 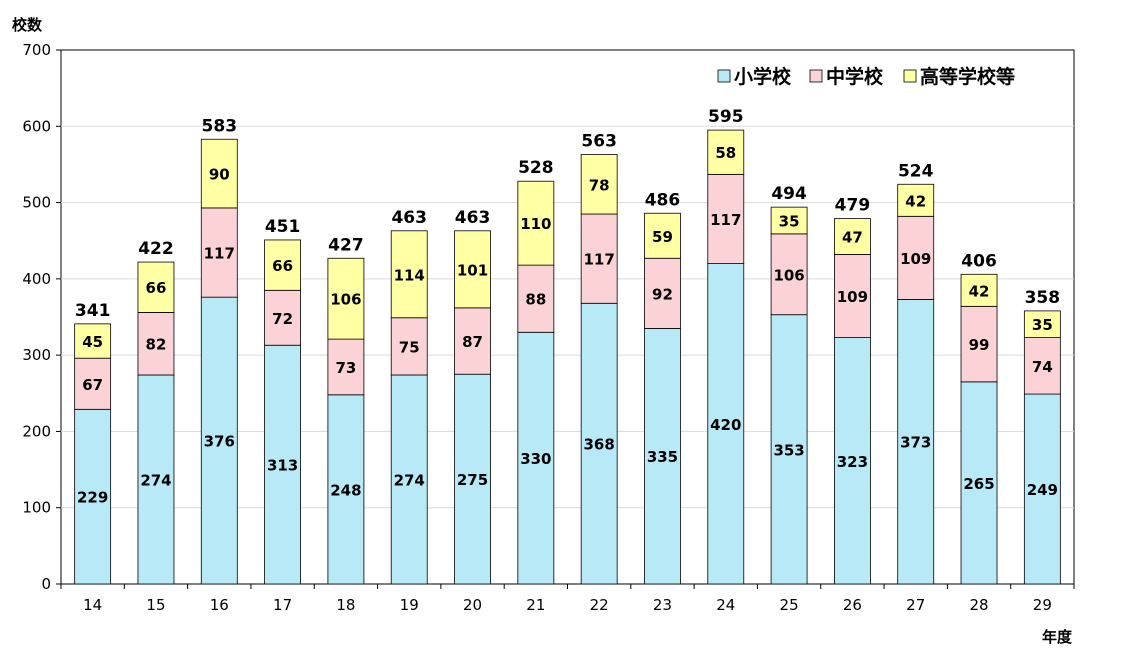 What do you see at coordinates (763, 76) in the screenshot?
I see `legend-label: 小学校` at bounding box center [763, 76].